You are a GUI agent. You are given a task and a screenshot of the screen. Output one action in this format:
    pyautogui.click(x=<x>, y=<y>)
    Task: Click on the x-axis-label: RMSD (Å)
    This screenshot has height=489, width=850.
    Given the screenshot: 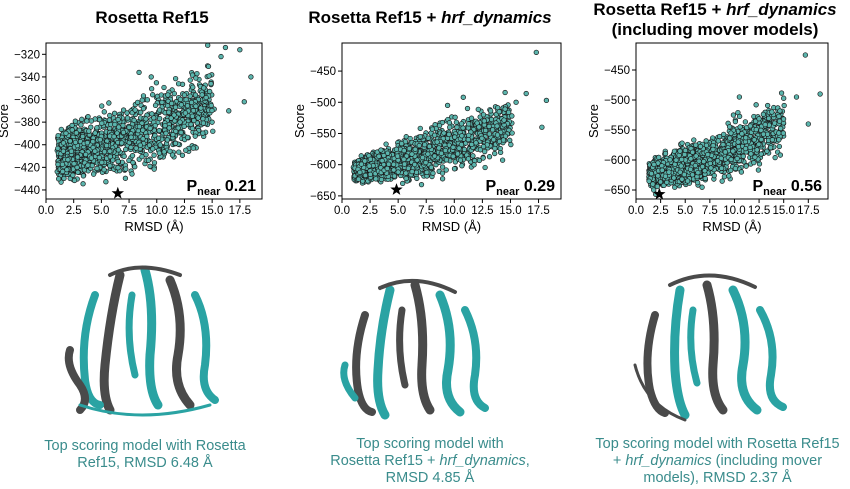 What is the action you would take?
    pyautogui.click(x=731, y=226)
    